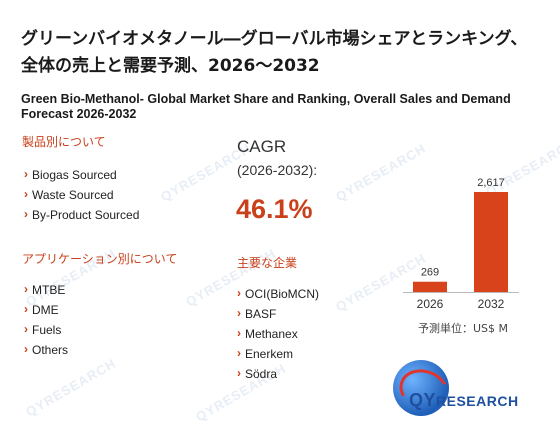 The image size is (560, 445). I want to click on application-section-heading: アプリケーション別について, so click(100, 259).